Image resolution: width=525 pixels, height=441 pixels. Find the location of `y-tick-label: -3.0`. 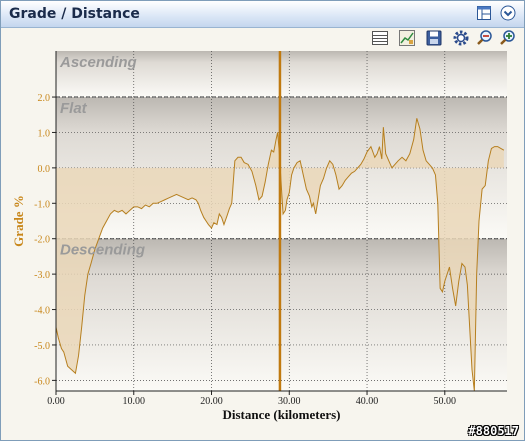

y-tick-label: -3.0 is located at coordinates (42, 275).